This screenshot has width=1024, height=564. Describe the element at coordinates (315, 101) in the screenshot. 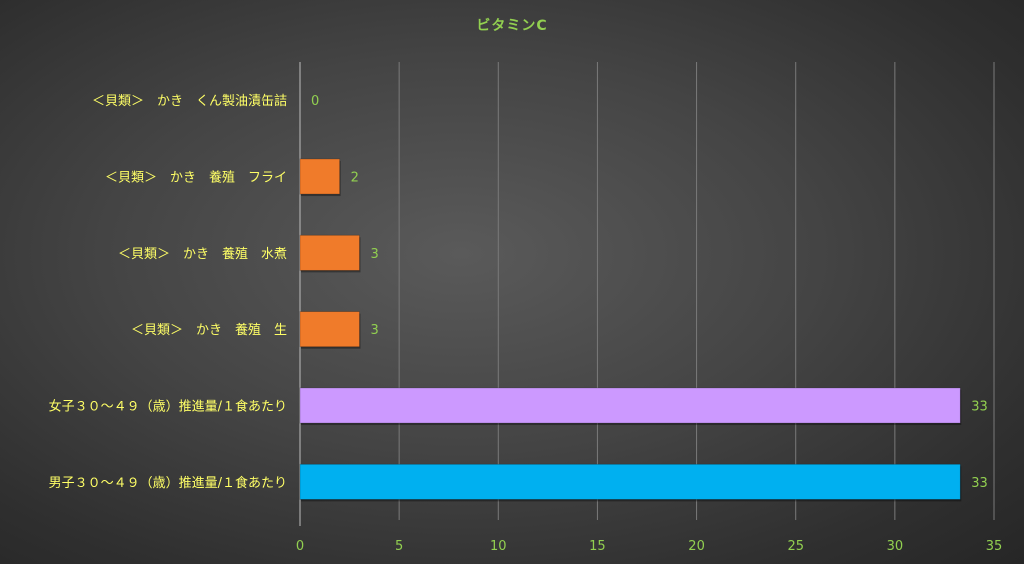

I see `data-label: 0` at that location.